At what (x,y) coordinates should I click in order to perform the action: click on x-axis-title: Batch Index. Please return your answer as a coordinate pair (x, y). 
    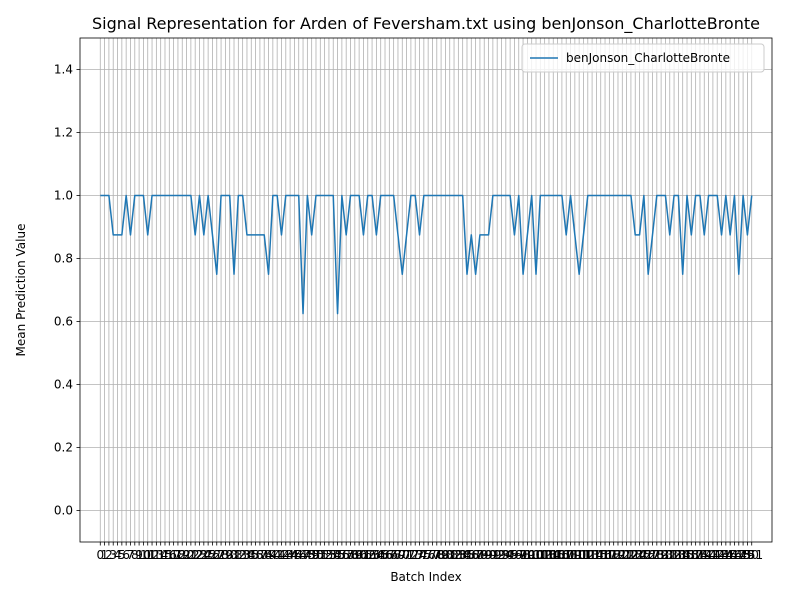
    Looking at the image, I should click on (425, 577).